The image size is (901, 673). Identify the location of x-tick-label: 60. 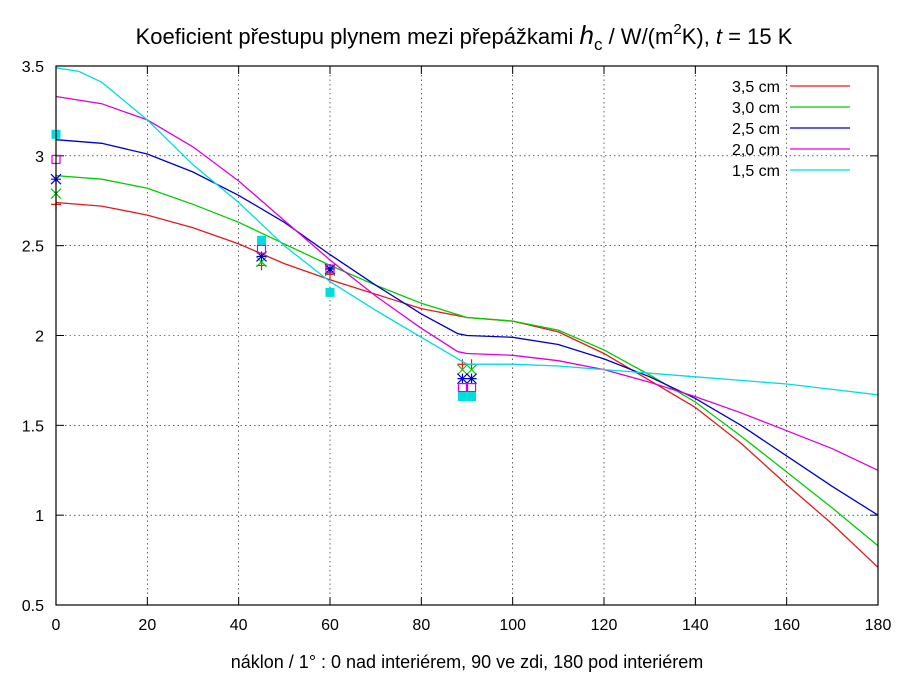
(330, 625).